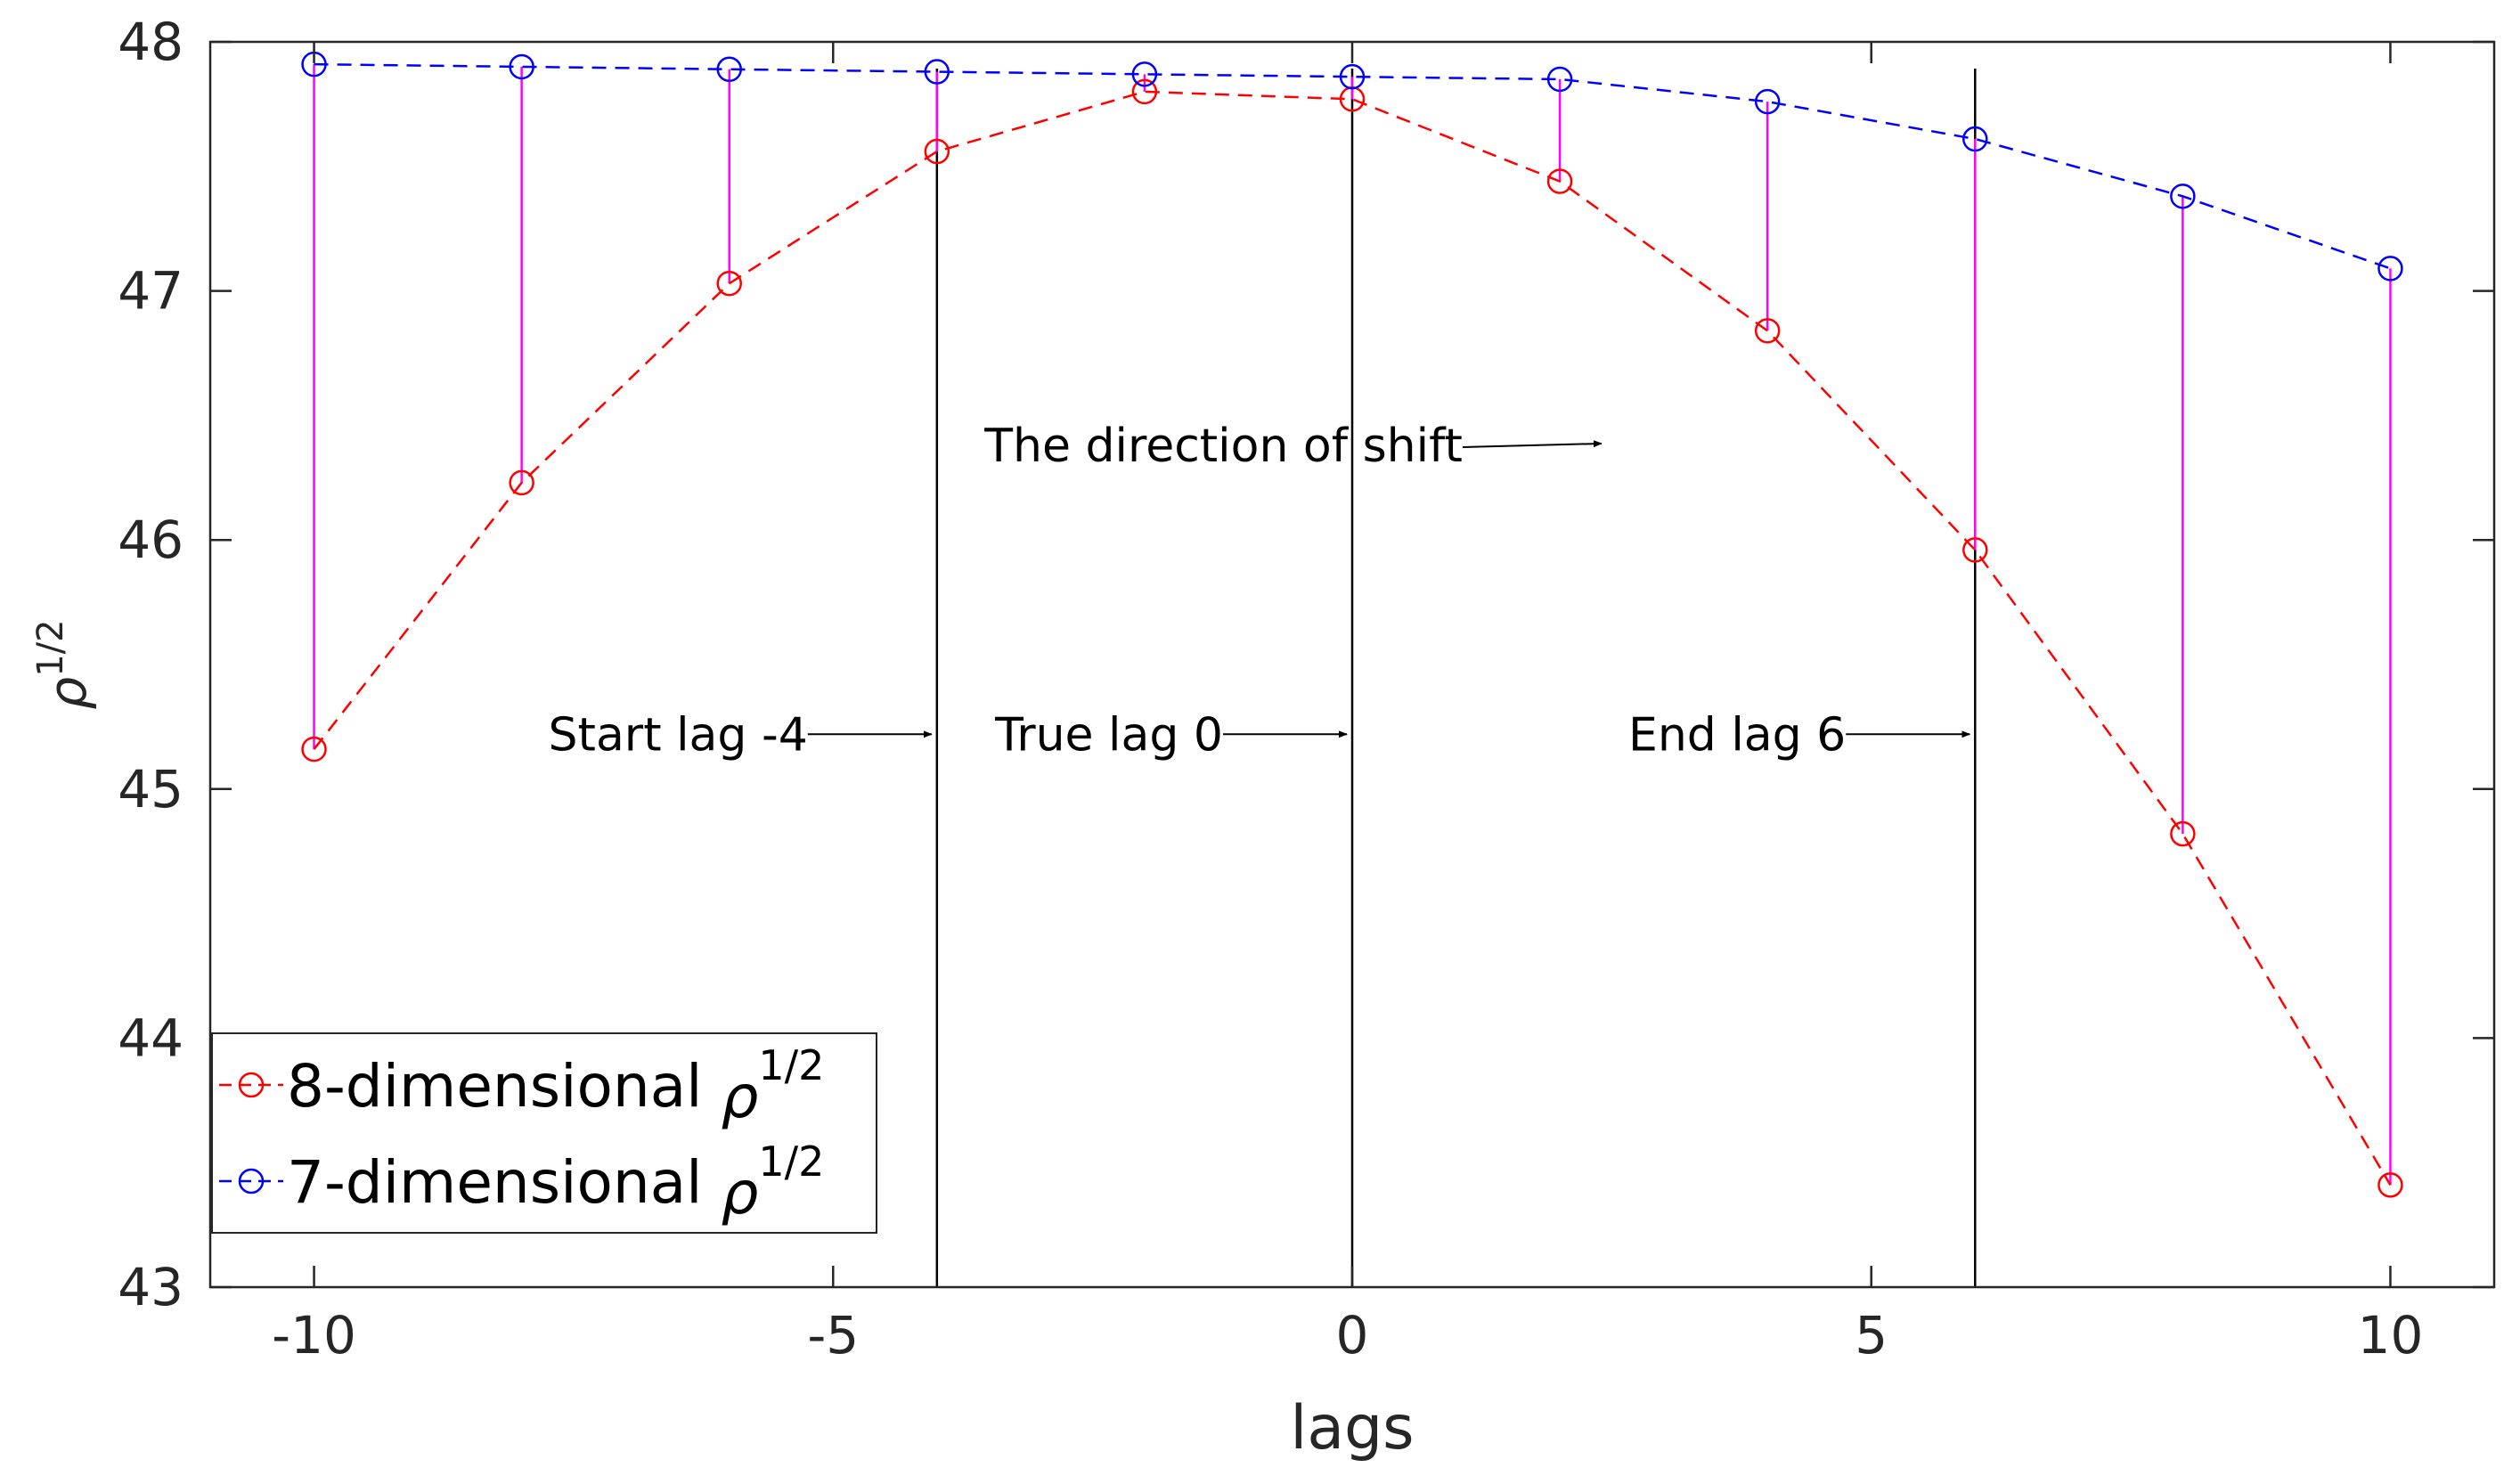  Describe the element at coordinates (1223, 447) in the screenshot. I see `annotation-text: The direction of shift` at that location.